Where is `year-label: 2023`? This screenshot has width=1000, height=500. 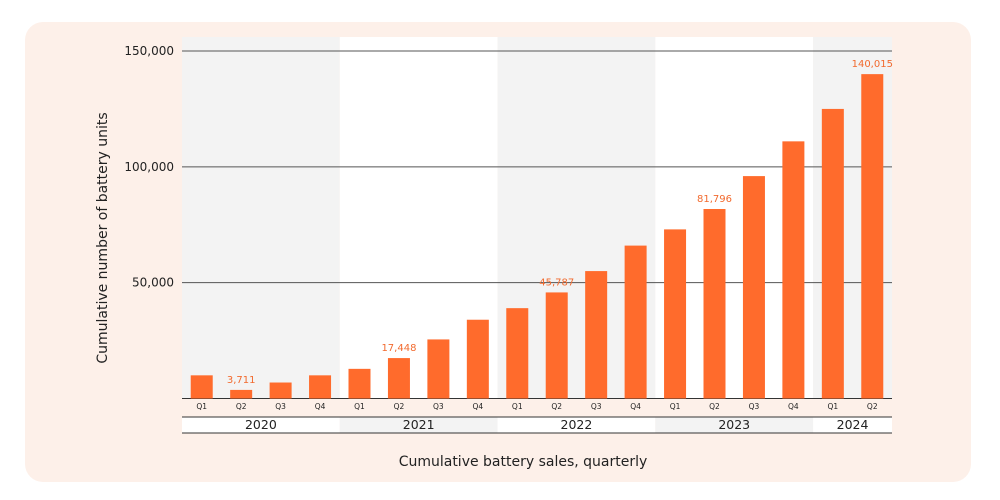
year-label: 2023 is located at coordinates (734, 424).